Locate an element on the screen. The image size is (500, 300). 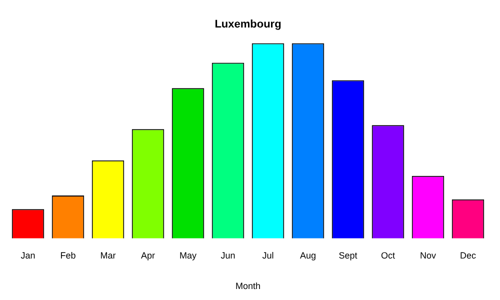
x-tick-label: Feb is located at coordinates (68, 255).